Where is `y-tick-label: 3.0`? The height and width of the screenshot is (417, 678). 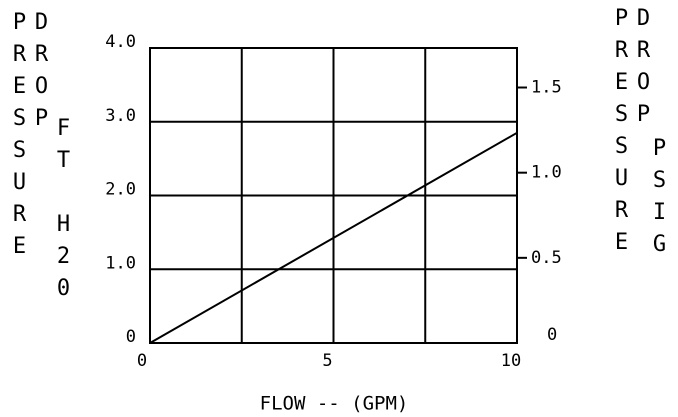 y-tick-label: 3.0 is located at coordinates (120, 116).